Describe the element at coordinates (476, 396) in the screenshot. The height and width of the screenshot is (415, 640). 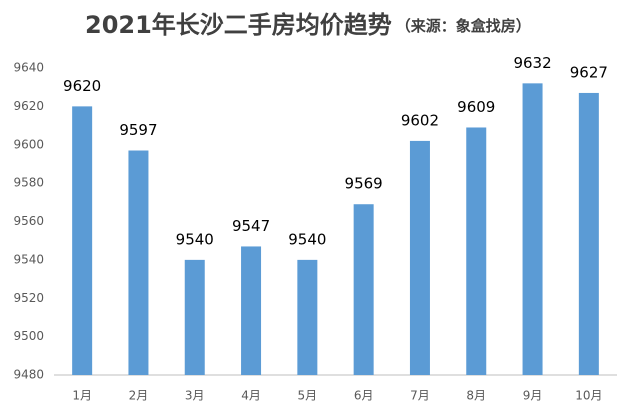
I see `x-tick-label: 8月` at that location.